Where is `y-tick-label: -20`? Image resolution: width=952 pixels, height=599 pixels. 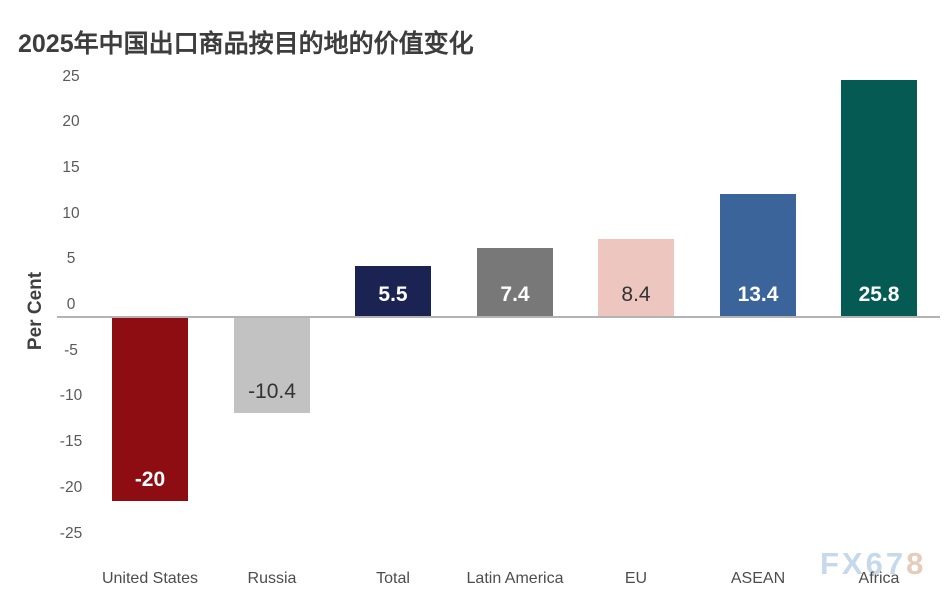 y-tick-label: -20 is located at coordinates (71, 487).